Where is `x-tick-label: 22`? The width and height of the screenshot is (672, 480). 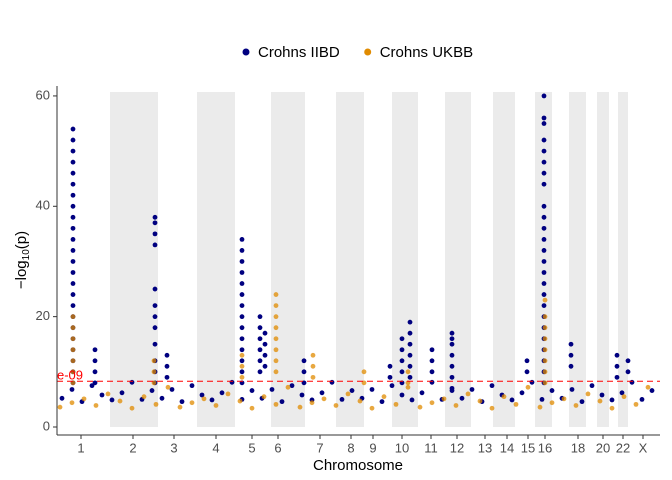 x-tick-label: 22 is located at coordinates (623, 447).